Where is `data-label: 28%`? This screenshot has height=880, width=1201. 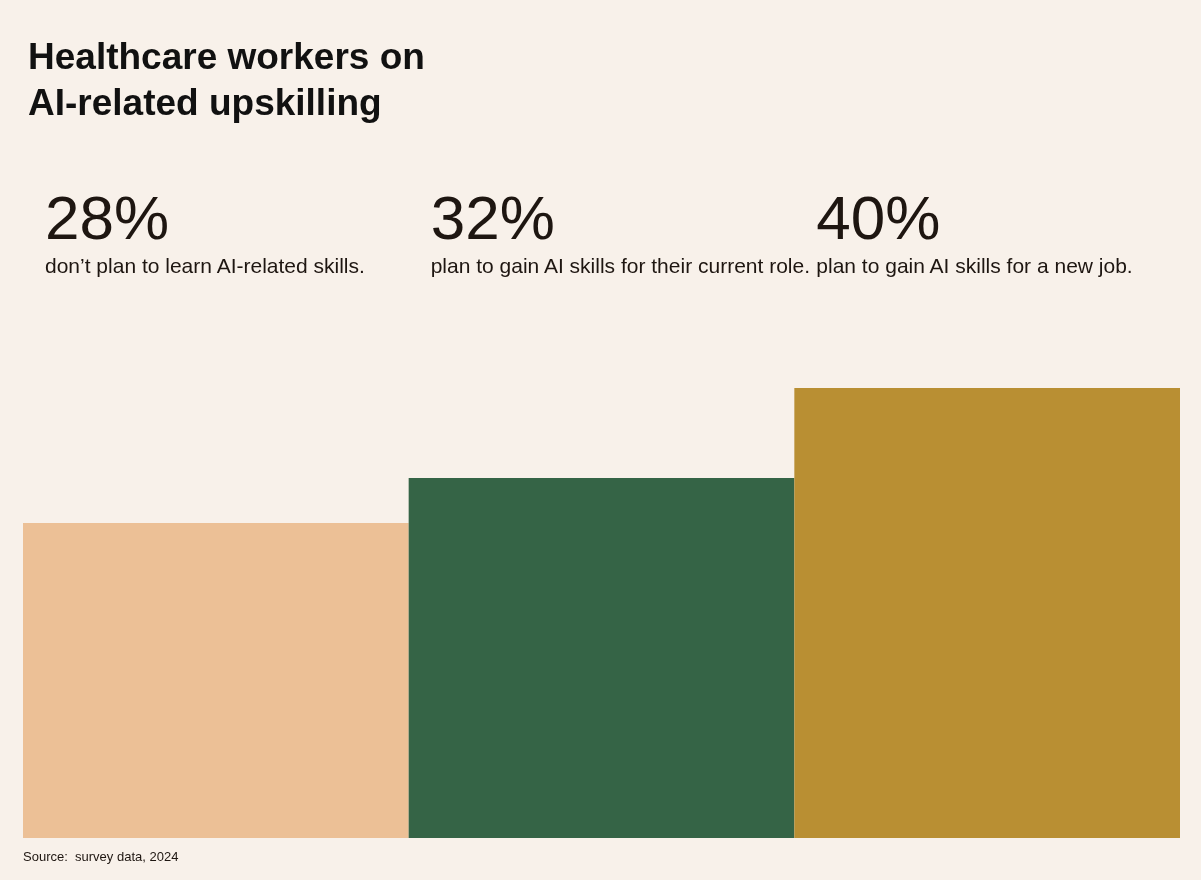
data-label: 28% is located at coordinates (107, 217).